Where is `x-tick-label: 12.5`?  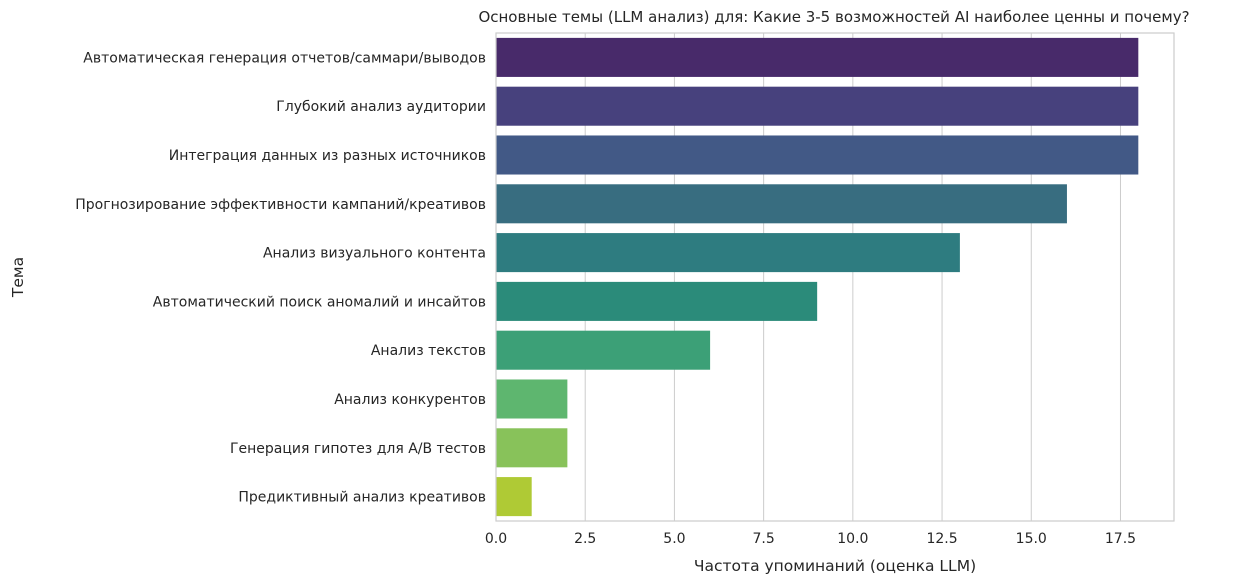
x-tick-label: 12.5 is located at coordinates (941, 539).